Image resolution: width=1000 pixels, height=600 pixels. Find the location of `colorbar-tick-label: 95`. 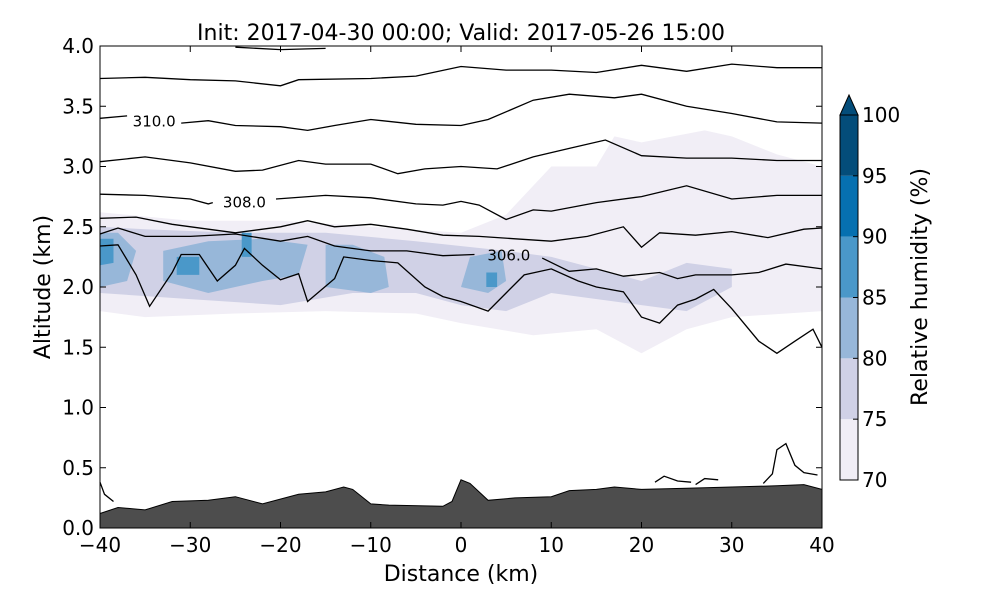

colorbar-tick-label: 95 is located at coordinates (874, 176).